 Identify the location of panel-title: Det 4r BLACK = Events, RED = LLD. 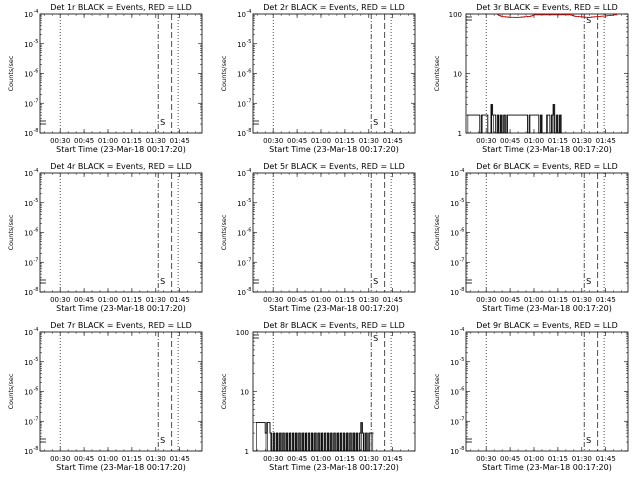
(121, 166).